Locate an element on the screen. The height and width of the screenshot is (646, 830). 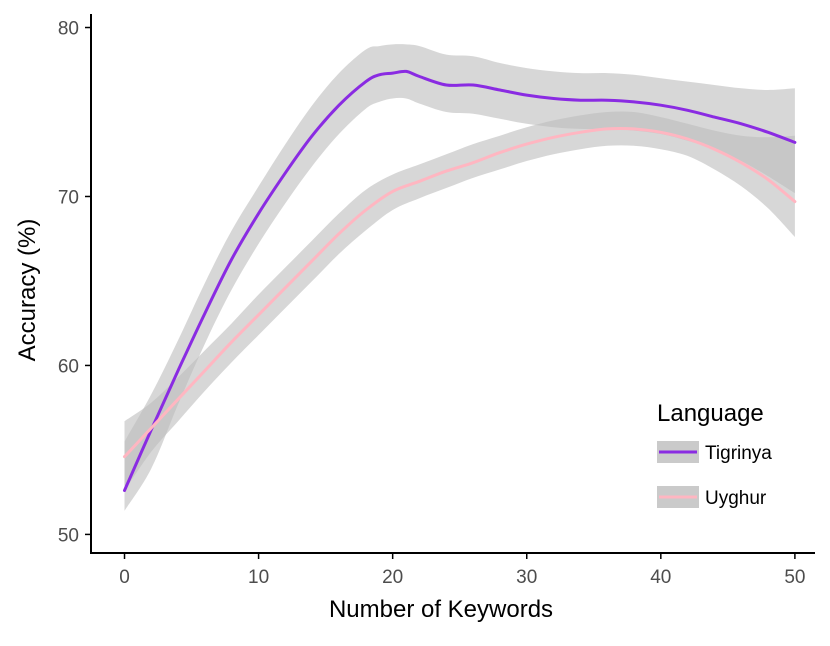
y-tick-label: 70 is located at coordinates (68, 197).